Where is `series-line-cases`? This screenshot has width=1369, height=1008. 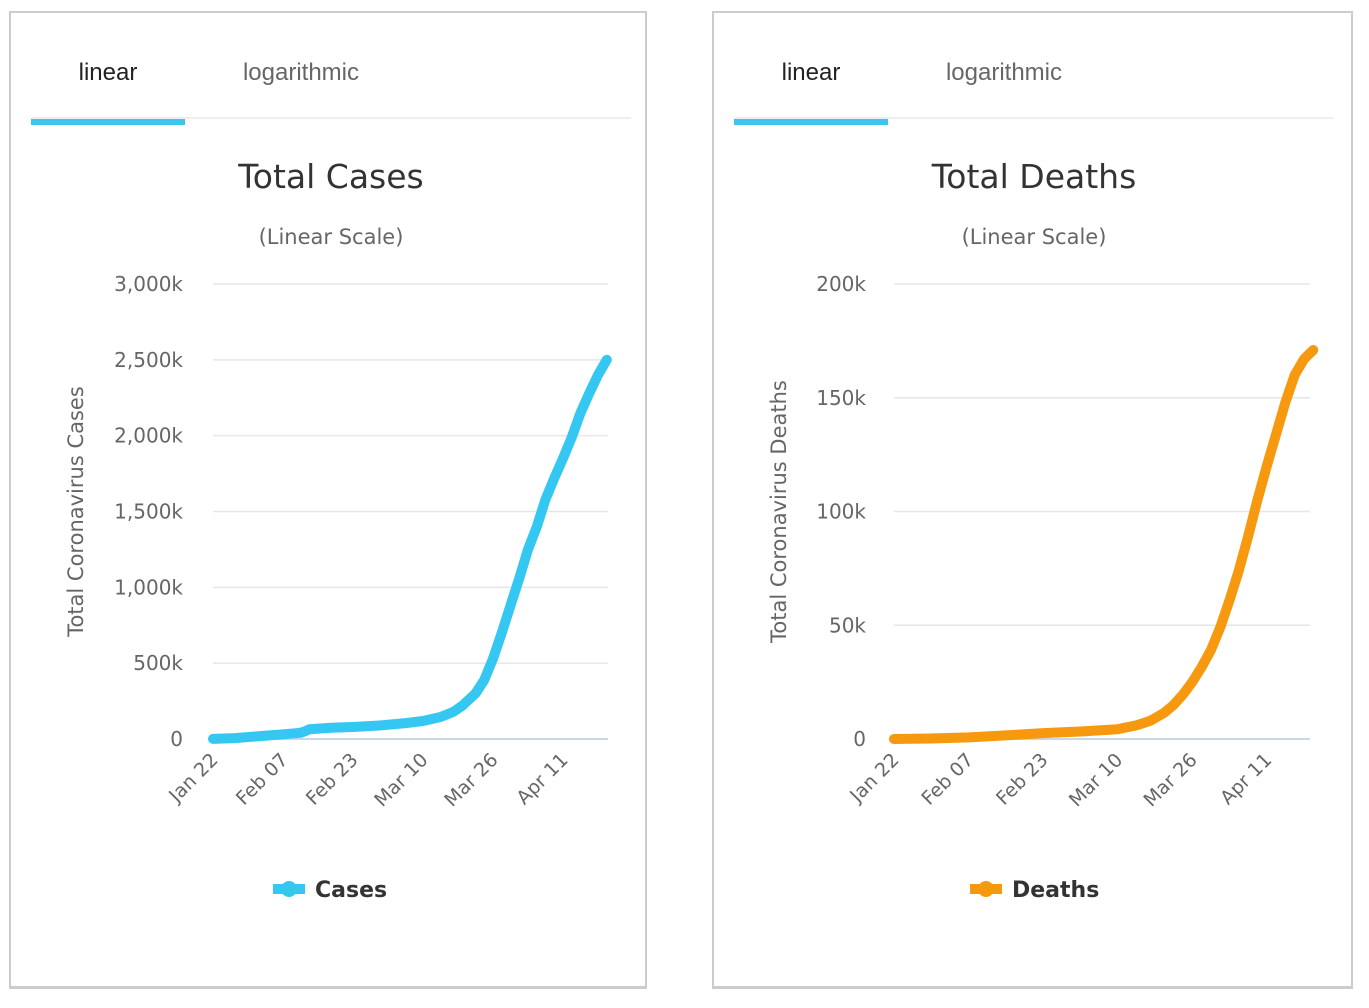
series-line-cases is located at coordinates (410, 549).